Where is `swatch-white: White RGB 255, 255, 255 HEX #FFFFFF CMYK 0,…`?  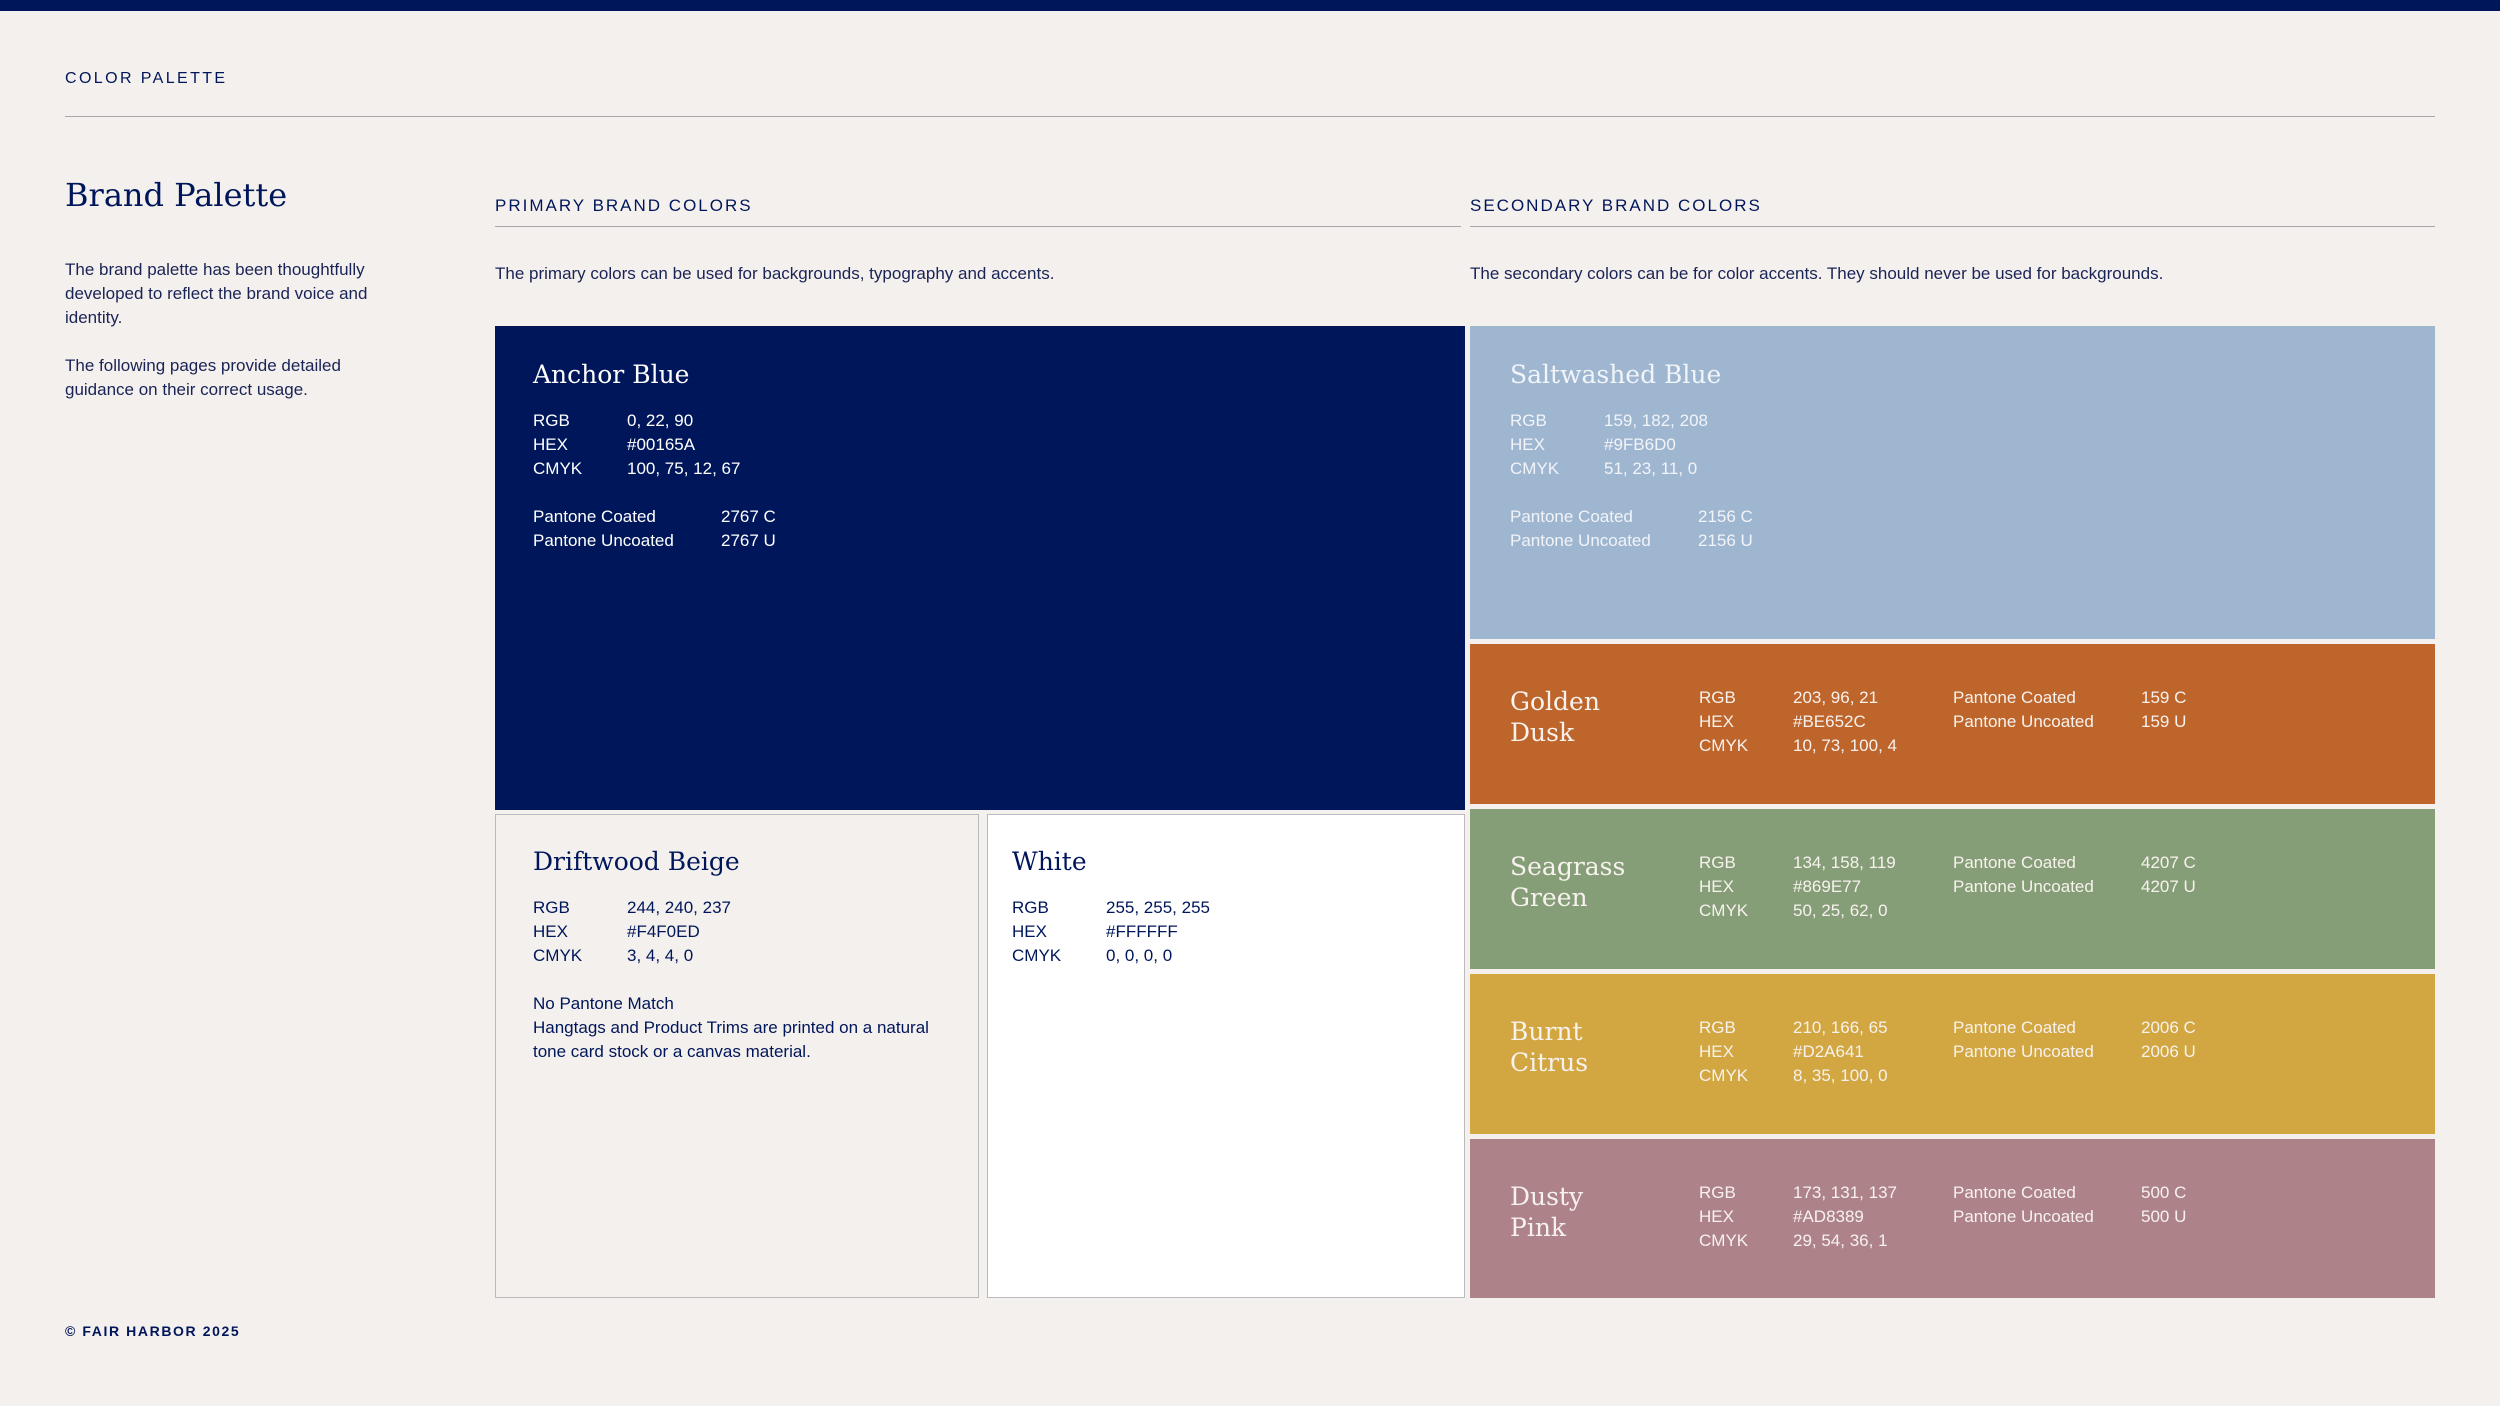 swatch-white: White RGB 255, 255, 255 HEX #FFFFFF CMYK 0,… is located at coordinates (1226, 1056).